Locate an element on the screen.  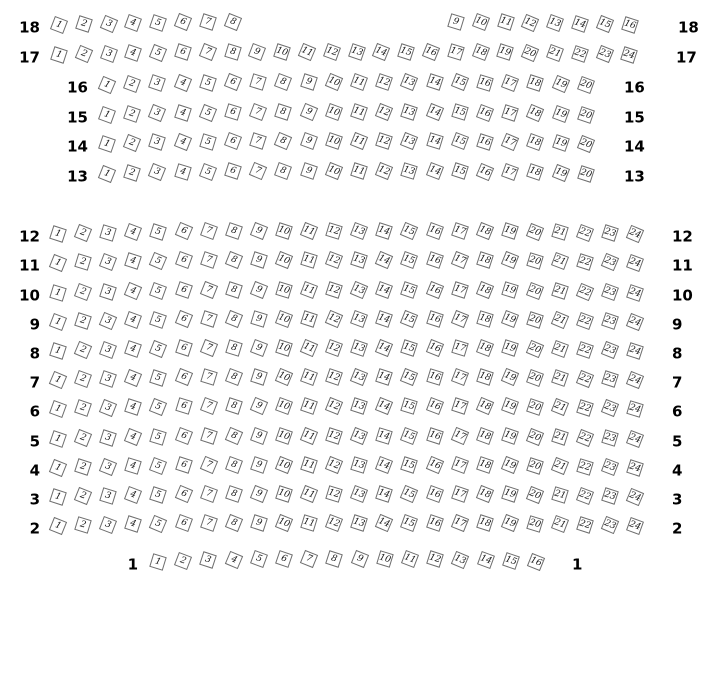
seat-row14-13: 13 is located at coordinates (409, 140).